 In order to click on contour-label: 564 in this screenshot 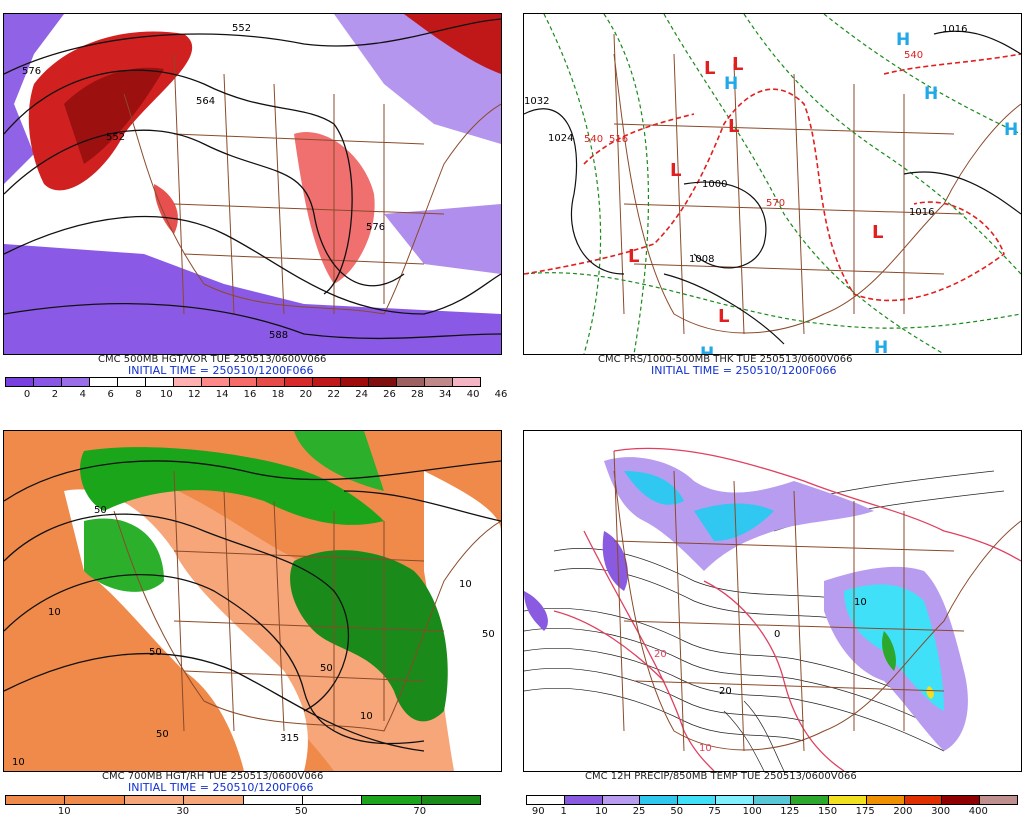, I will do `click(206, 101)`.